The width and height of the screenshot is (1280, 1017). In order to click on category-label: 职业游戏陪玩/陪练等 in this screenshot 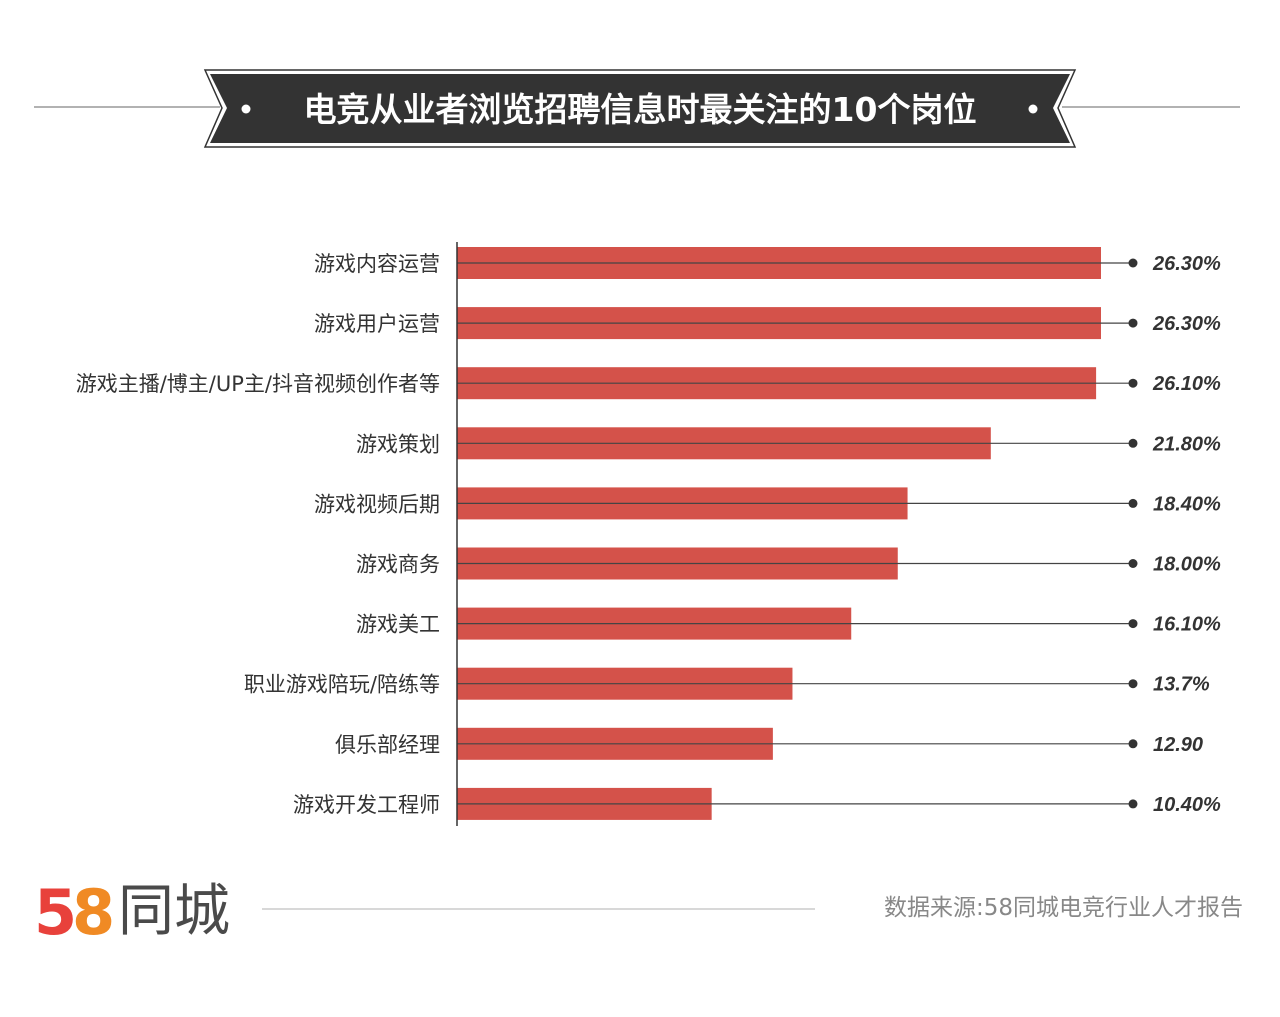, I will do `click(342, 685)`.